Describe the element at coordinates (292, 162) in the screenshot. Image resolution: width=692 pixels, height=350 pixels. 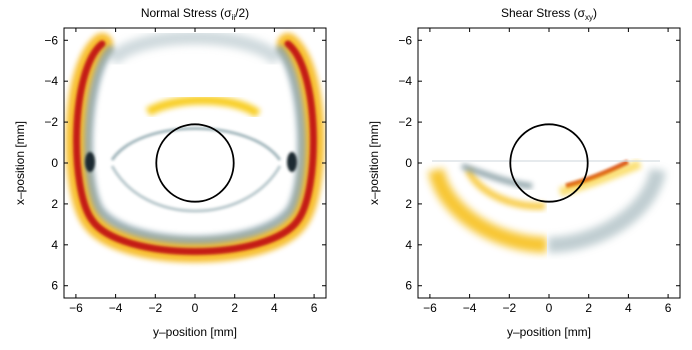
I see `singular-point-right` at that location.